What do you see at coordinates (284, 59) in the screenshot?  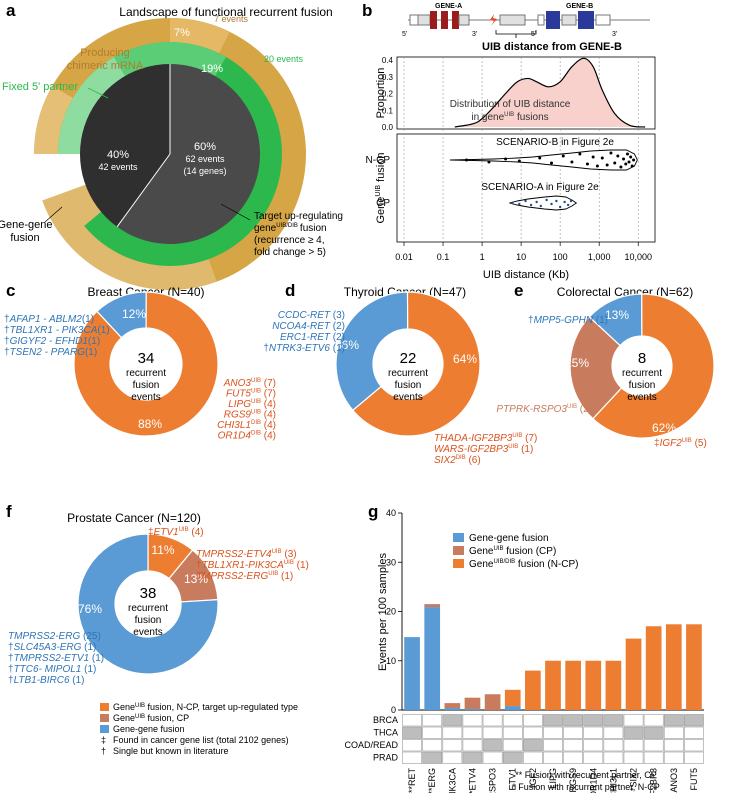 I see `mid-events-label: 20 events` at bounding box center [284, 59].